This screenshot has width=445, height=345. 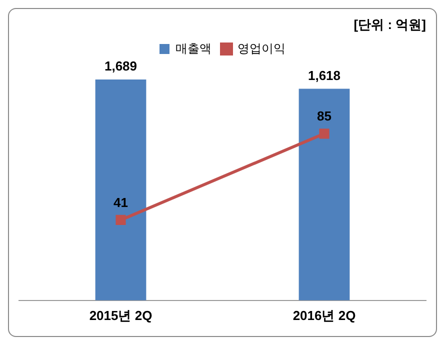 What do you see at coordinates (121, 66) in the screenshot?
I see `data-label: 1,689` at bounding box center [121, 66].